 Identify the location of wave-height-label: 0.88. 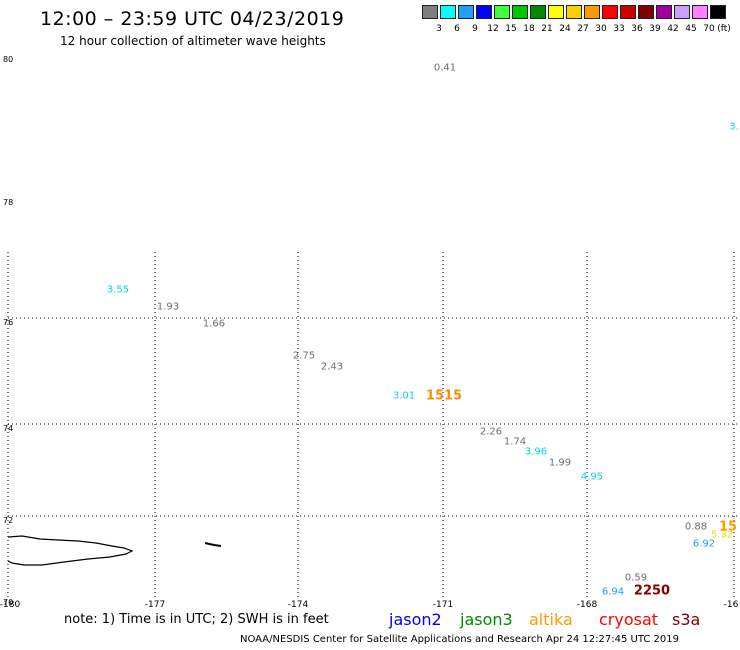
(696, 527).